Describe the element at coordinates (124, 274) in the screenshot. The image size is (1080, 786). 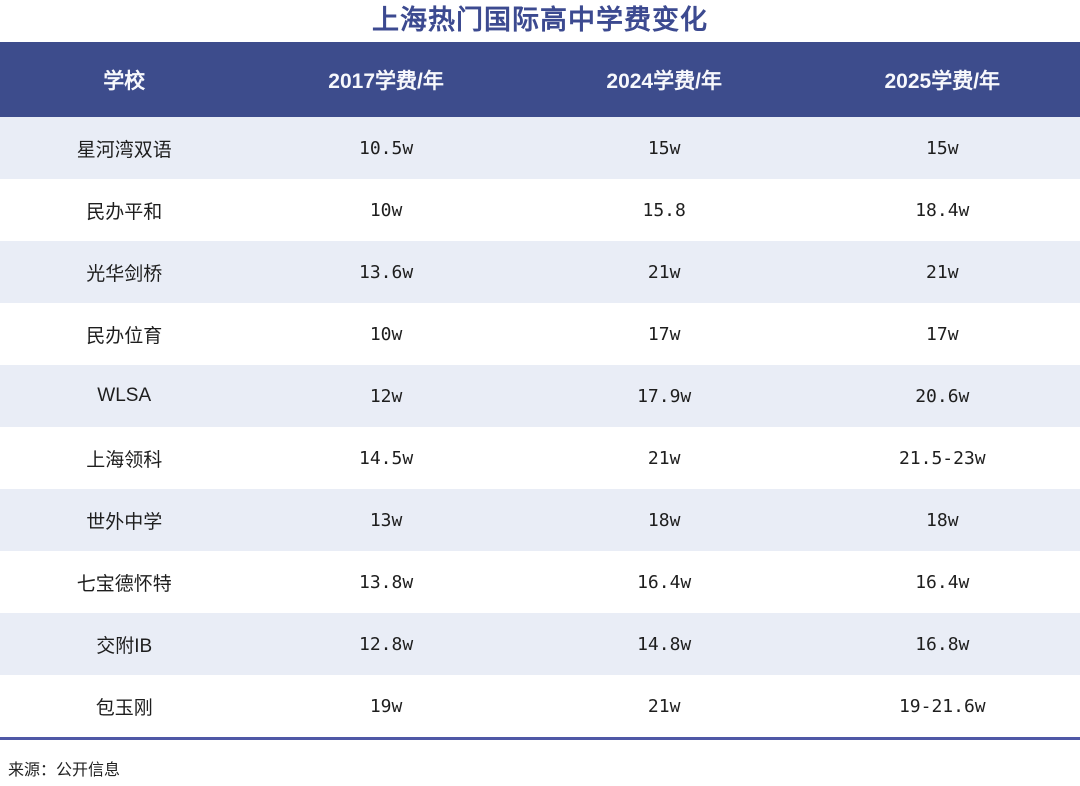
I see `school-name-cell: 光华剑桥` at that location.